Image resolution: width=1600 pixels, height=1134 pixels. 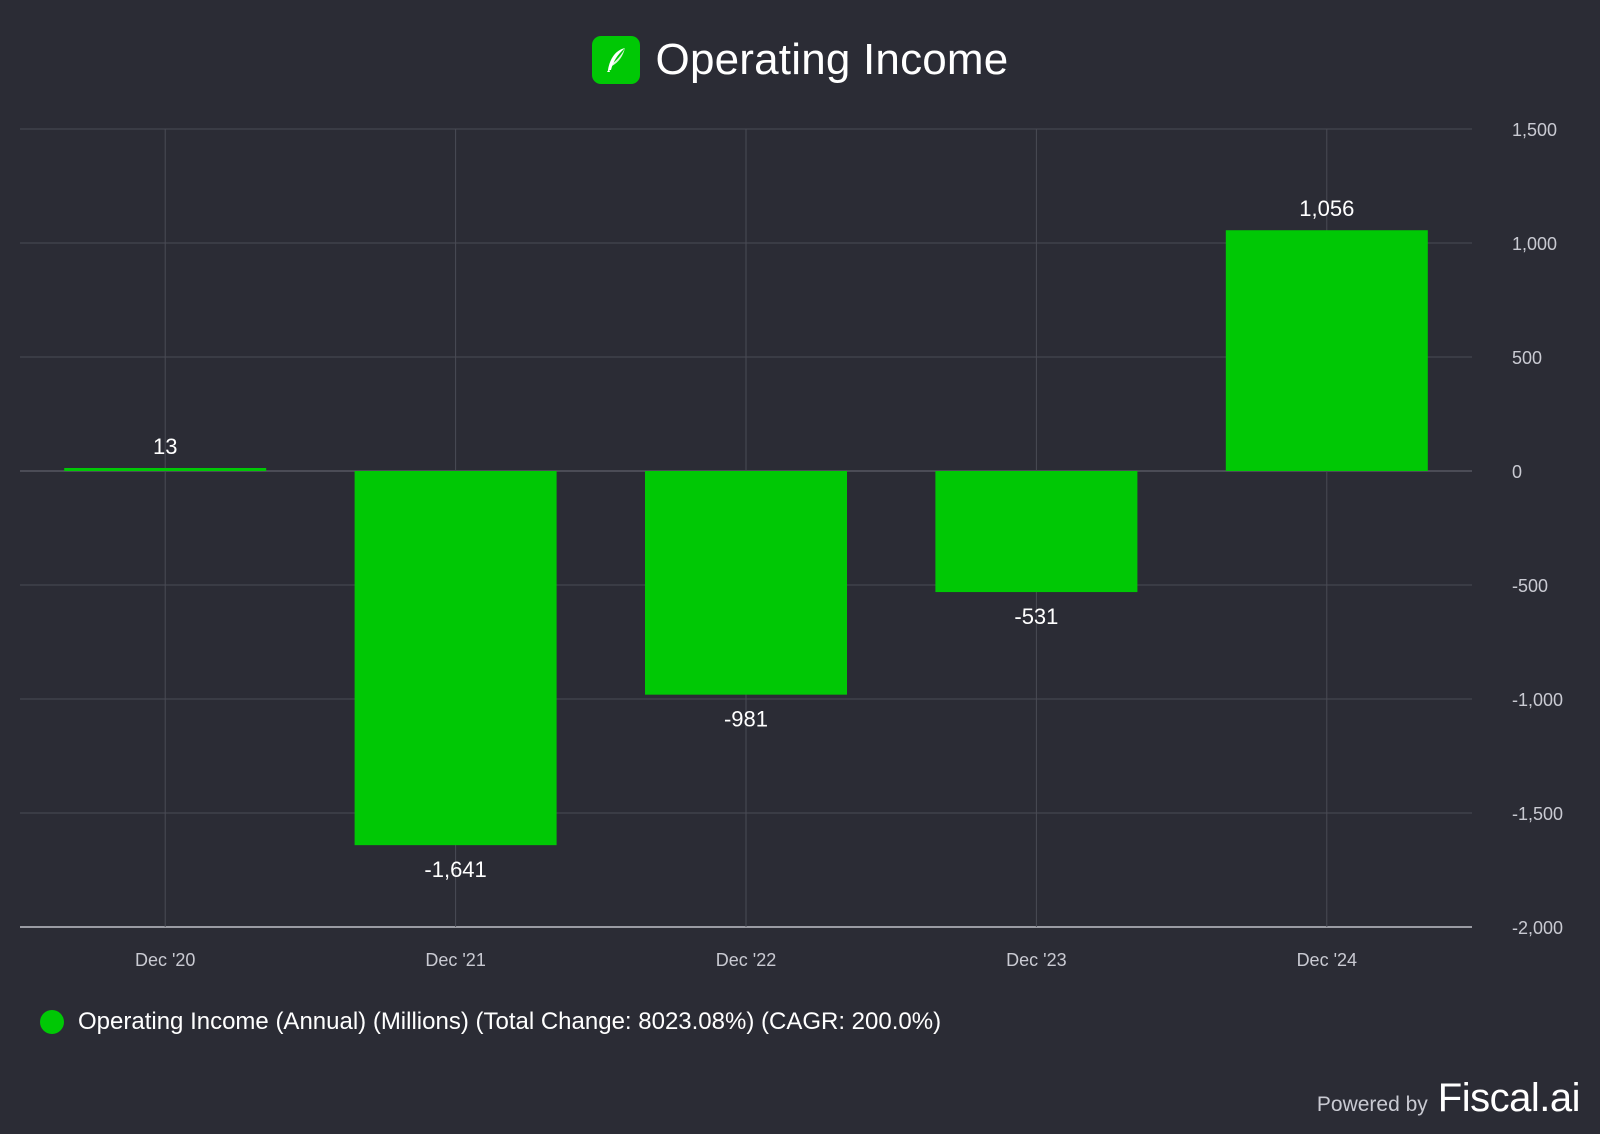 I want to click on data-label: 13, so click(x=165, y=446).